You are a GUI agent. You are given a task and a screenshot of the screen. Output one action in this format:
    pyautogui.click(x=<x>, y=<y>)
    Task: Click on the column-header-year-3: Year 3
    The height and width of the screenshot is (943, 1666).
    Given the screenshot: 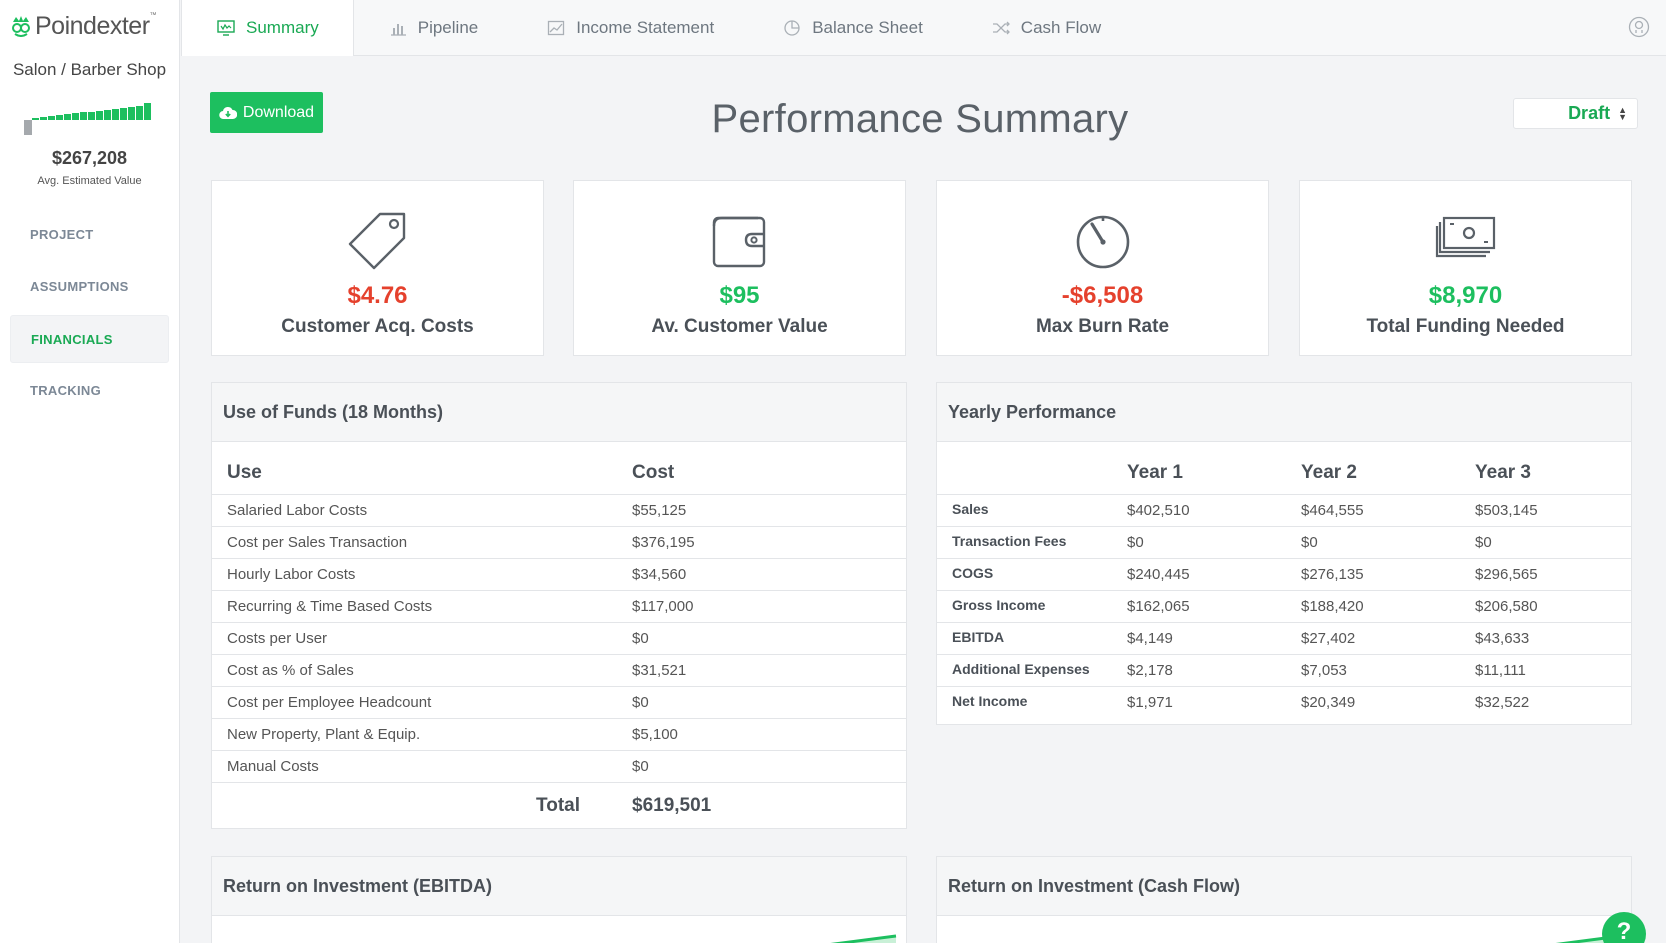 What is the action you would take?
    pyautogui.click(x=1553, y=468)
    